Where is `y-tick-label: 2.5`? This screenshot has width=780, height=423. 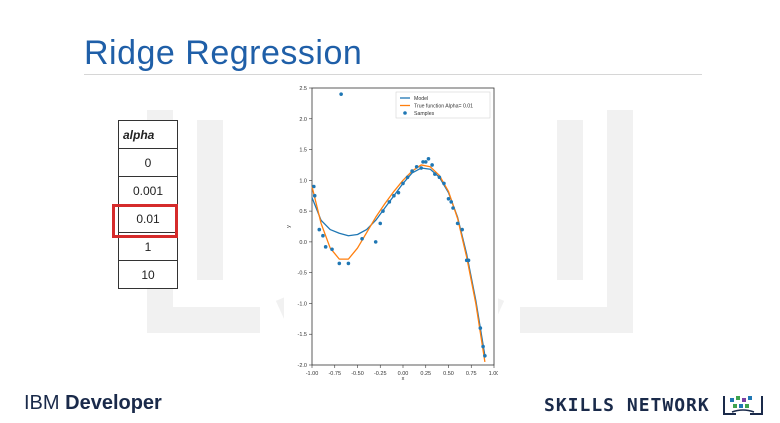 y-tick-label: 2.5 is located at coordinates (303, 89).